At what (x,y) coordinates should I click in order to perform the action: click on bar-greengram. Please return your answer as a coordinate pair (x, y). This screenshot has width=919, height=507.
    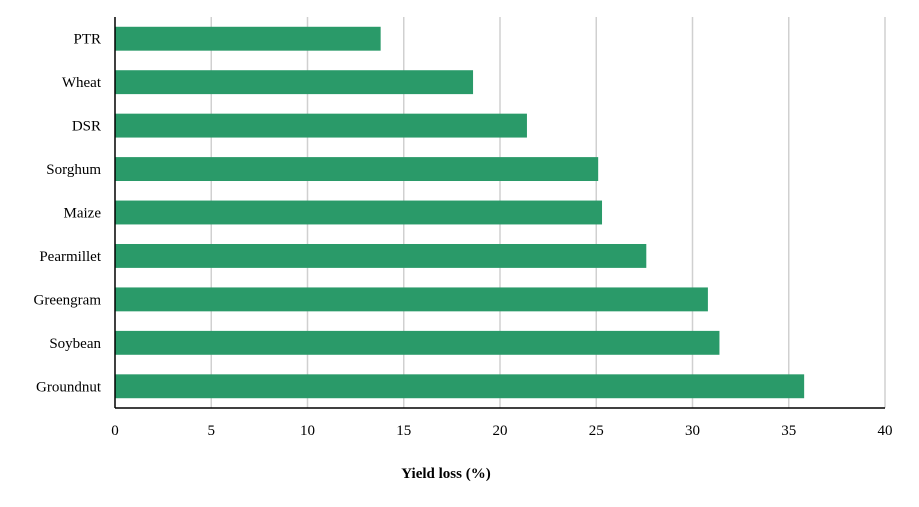
    Looking at the image, I should click on (411, 299).